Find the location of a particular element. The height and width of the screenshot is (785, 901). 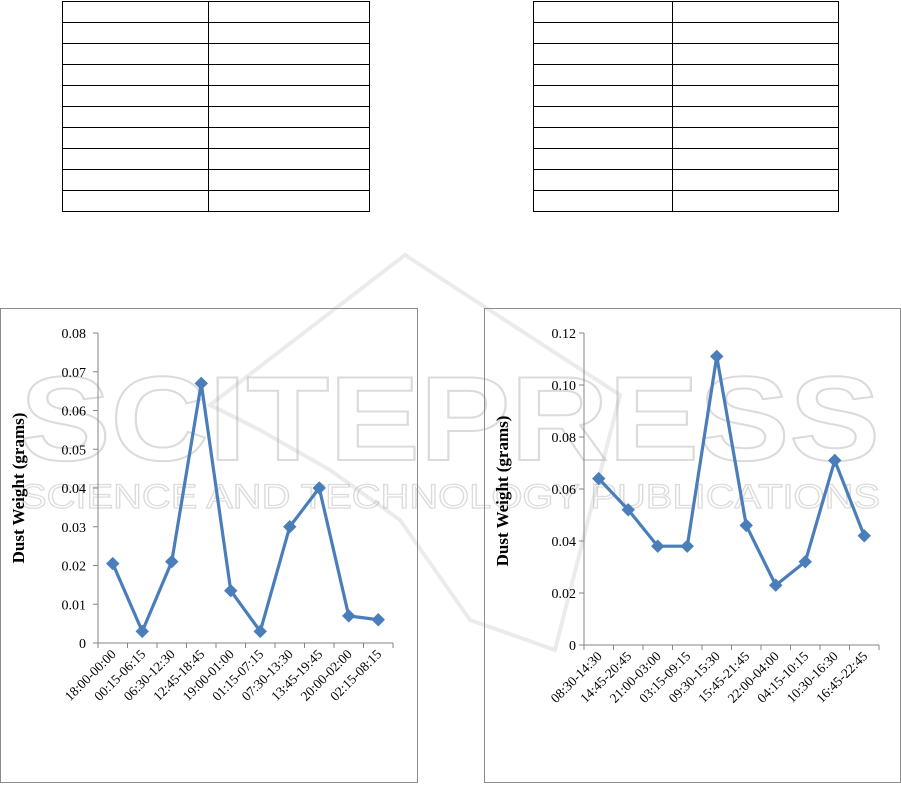

right-chart-y-tick-label: 0.06 is located at coordinates (564, 490).